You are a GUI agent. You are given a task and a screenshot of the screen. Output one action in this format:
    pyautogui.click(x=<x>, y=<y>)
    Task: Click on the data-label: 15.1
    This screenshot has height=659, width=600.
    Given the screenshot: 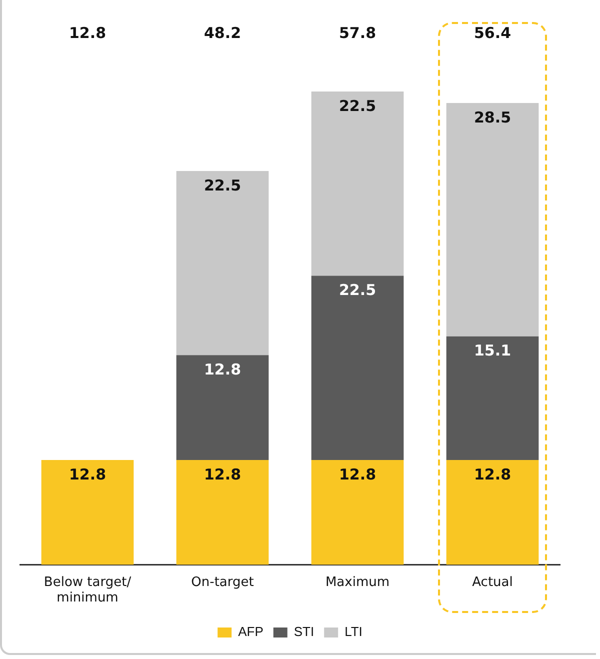 What is the action you would take?
    pyautogui.click(x=493, y=351)
    